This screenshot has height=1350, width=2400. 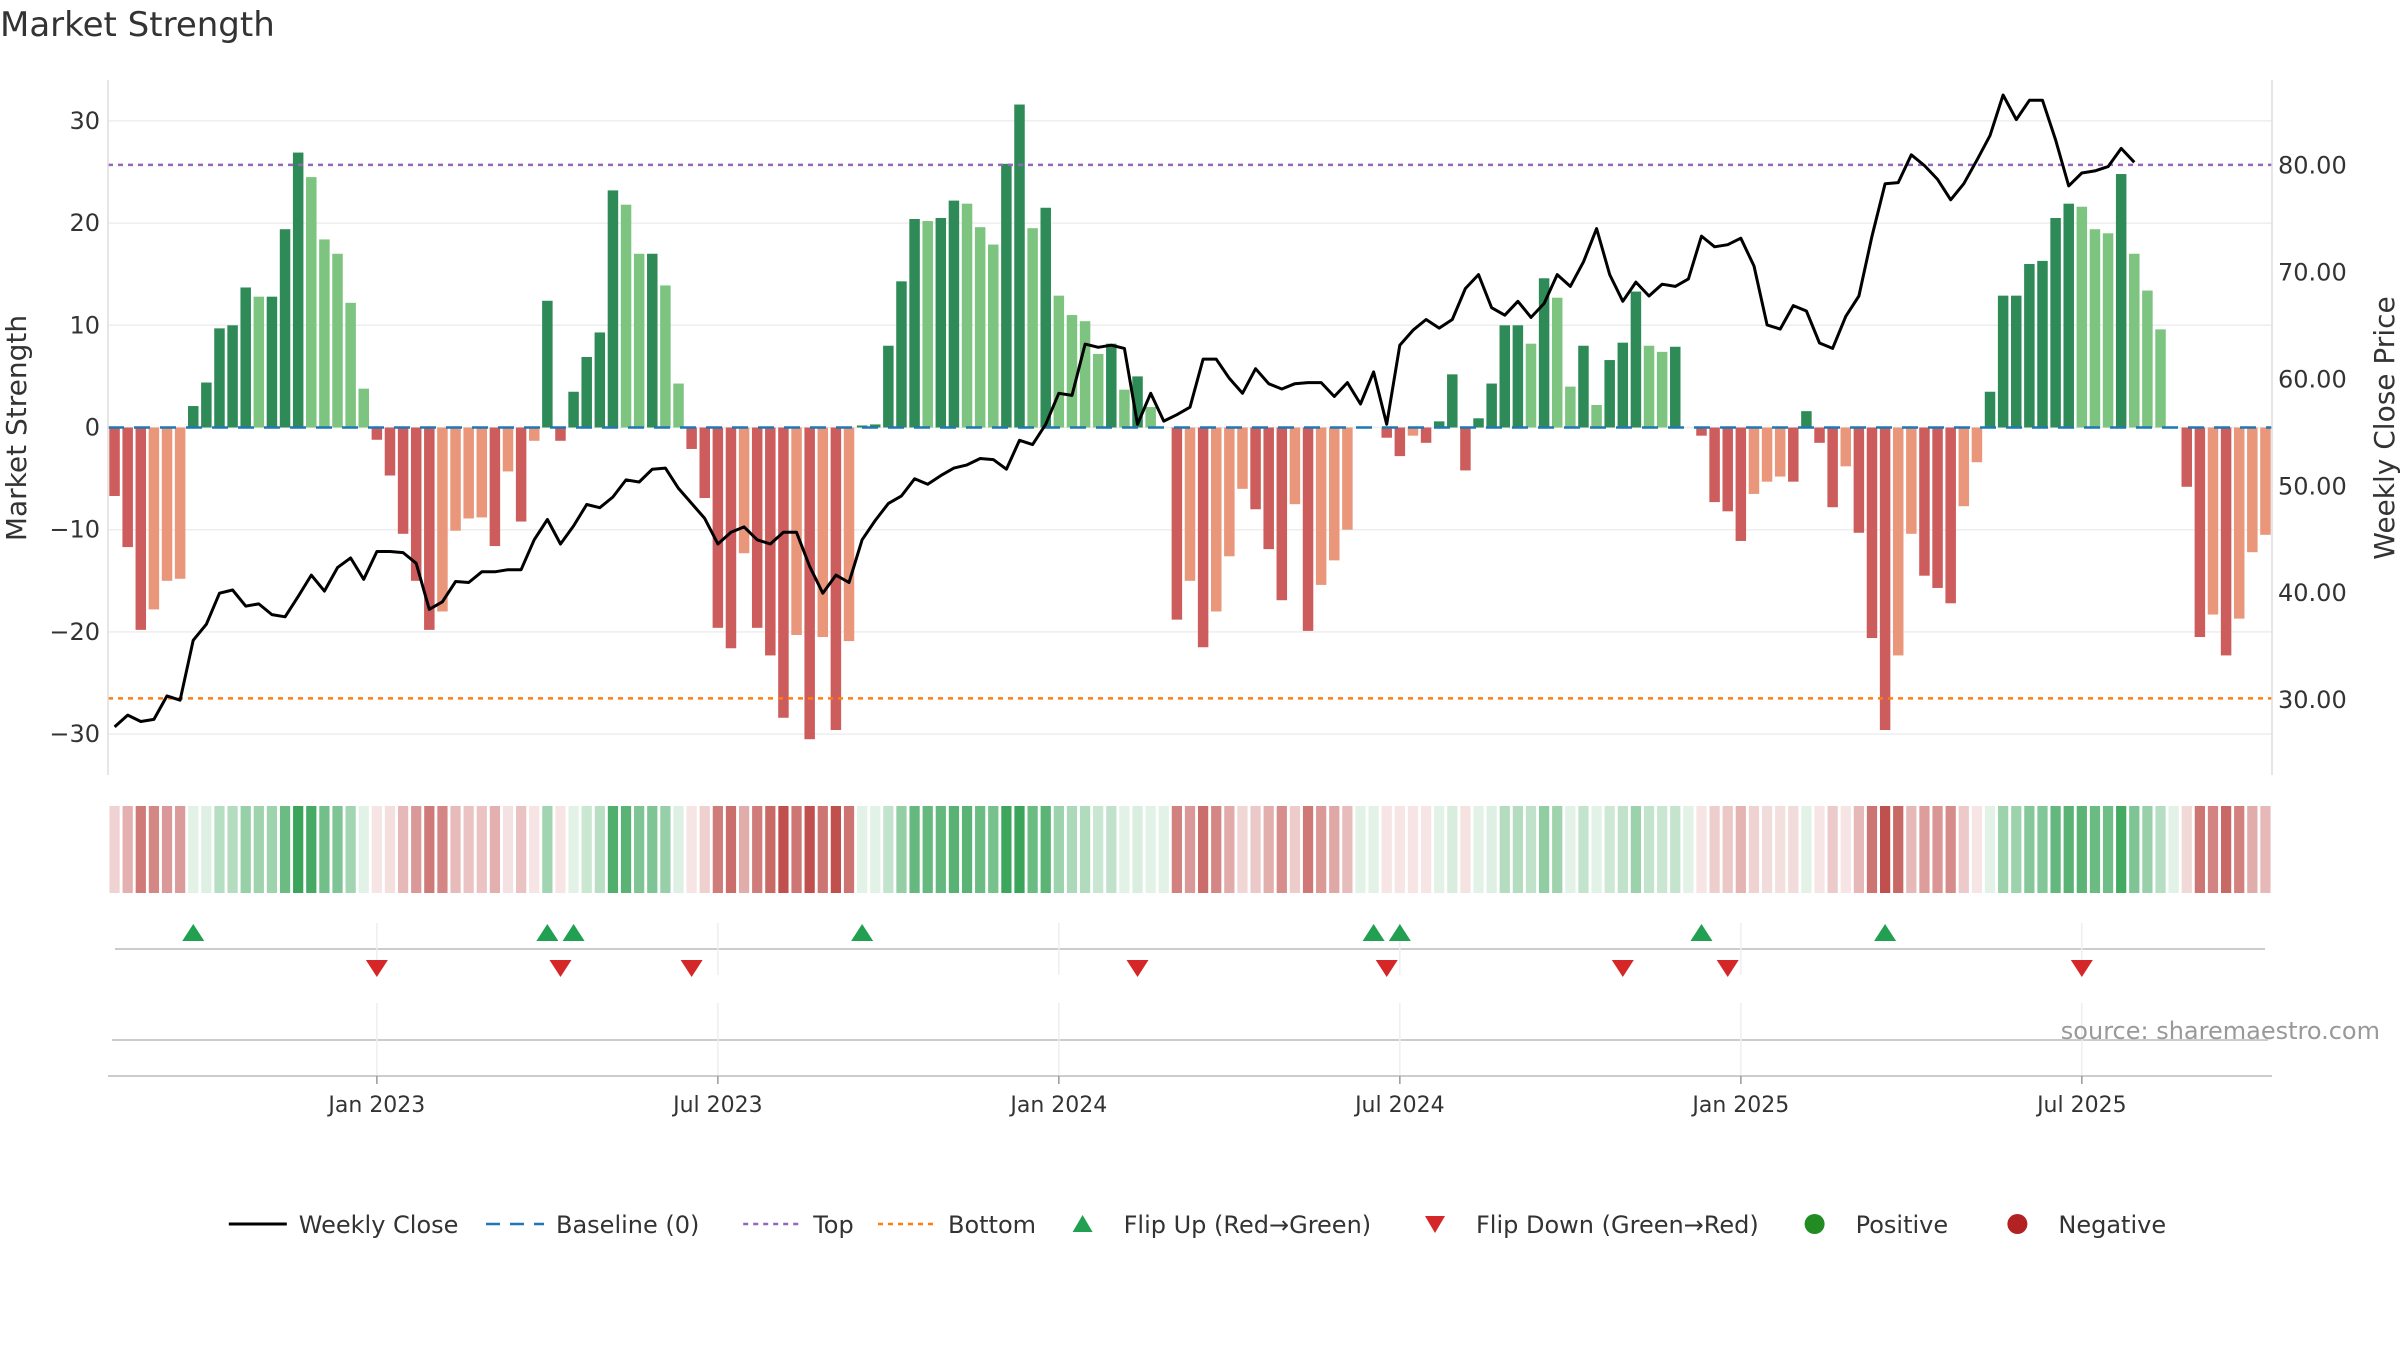 I want to click on source-label: source: sharemaestro.com, so click(x=2220, y=1031).